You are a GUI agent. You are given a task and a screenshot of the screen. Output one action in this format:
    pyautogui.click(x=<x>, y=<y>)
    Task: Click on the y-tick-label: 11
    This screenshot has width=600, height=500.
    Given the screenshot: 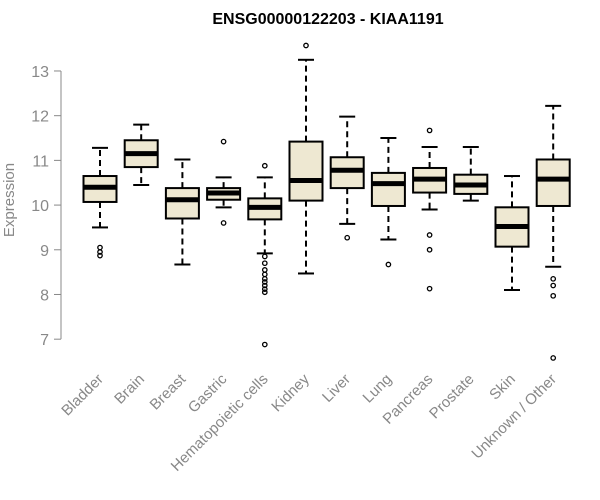 What is the action you would take?
    pyautogui.click(x=40, y=161)
    